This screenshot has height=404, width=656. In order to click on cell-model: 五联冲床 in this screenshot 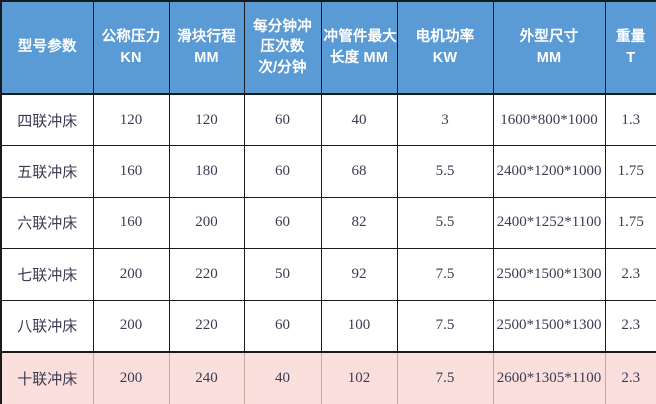, I will do `click(47, 171)`.